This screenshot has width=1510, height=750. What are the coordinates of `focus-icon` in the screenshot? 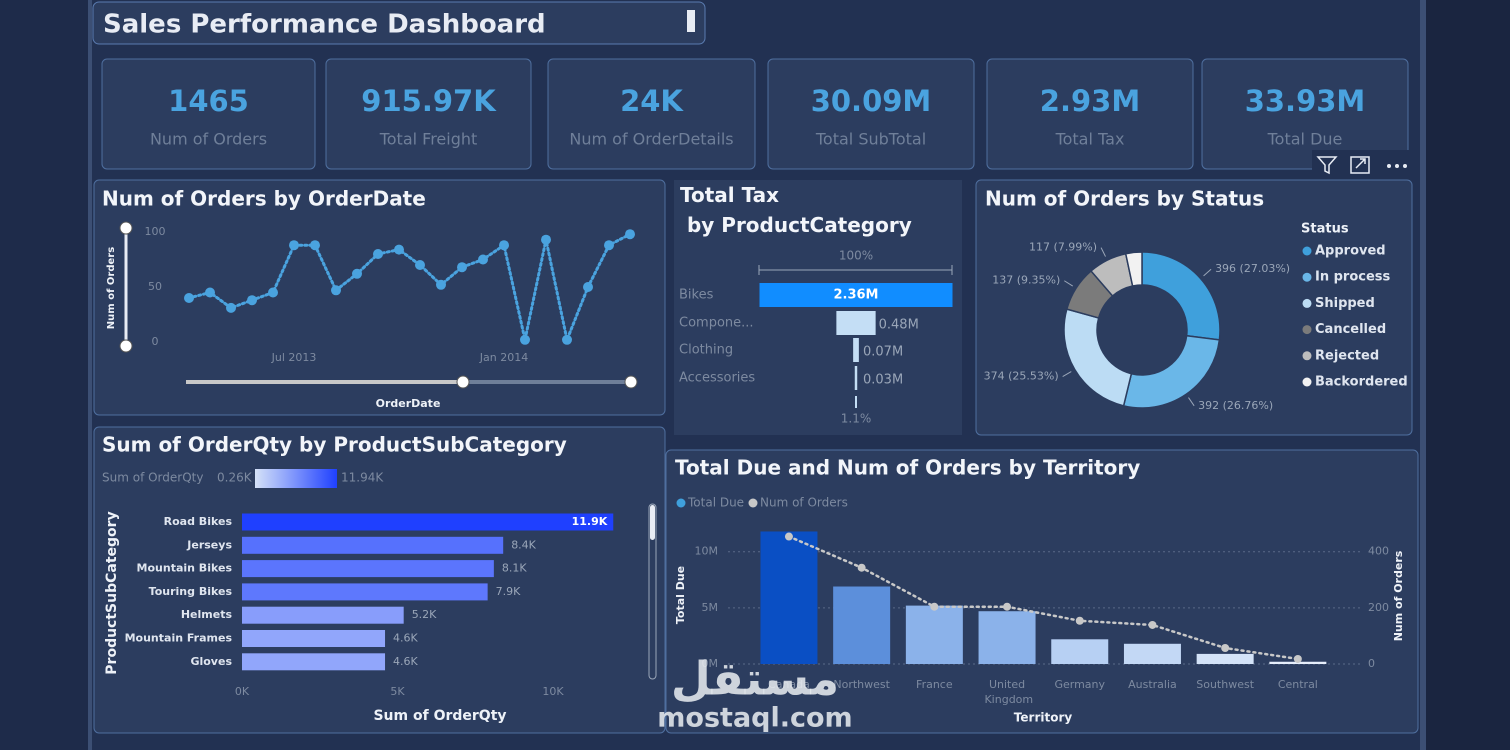 It's located at (1360, 165).